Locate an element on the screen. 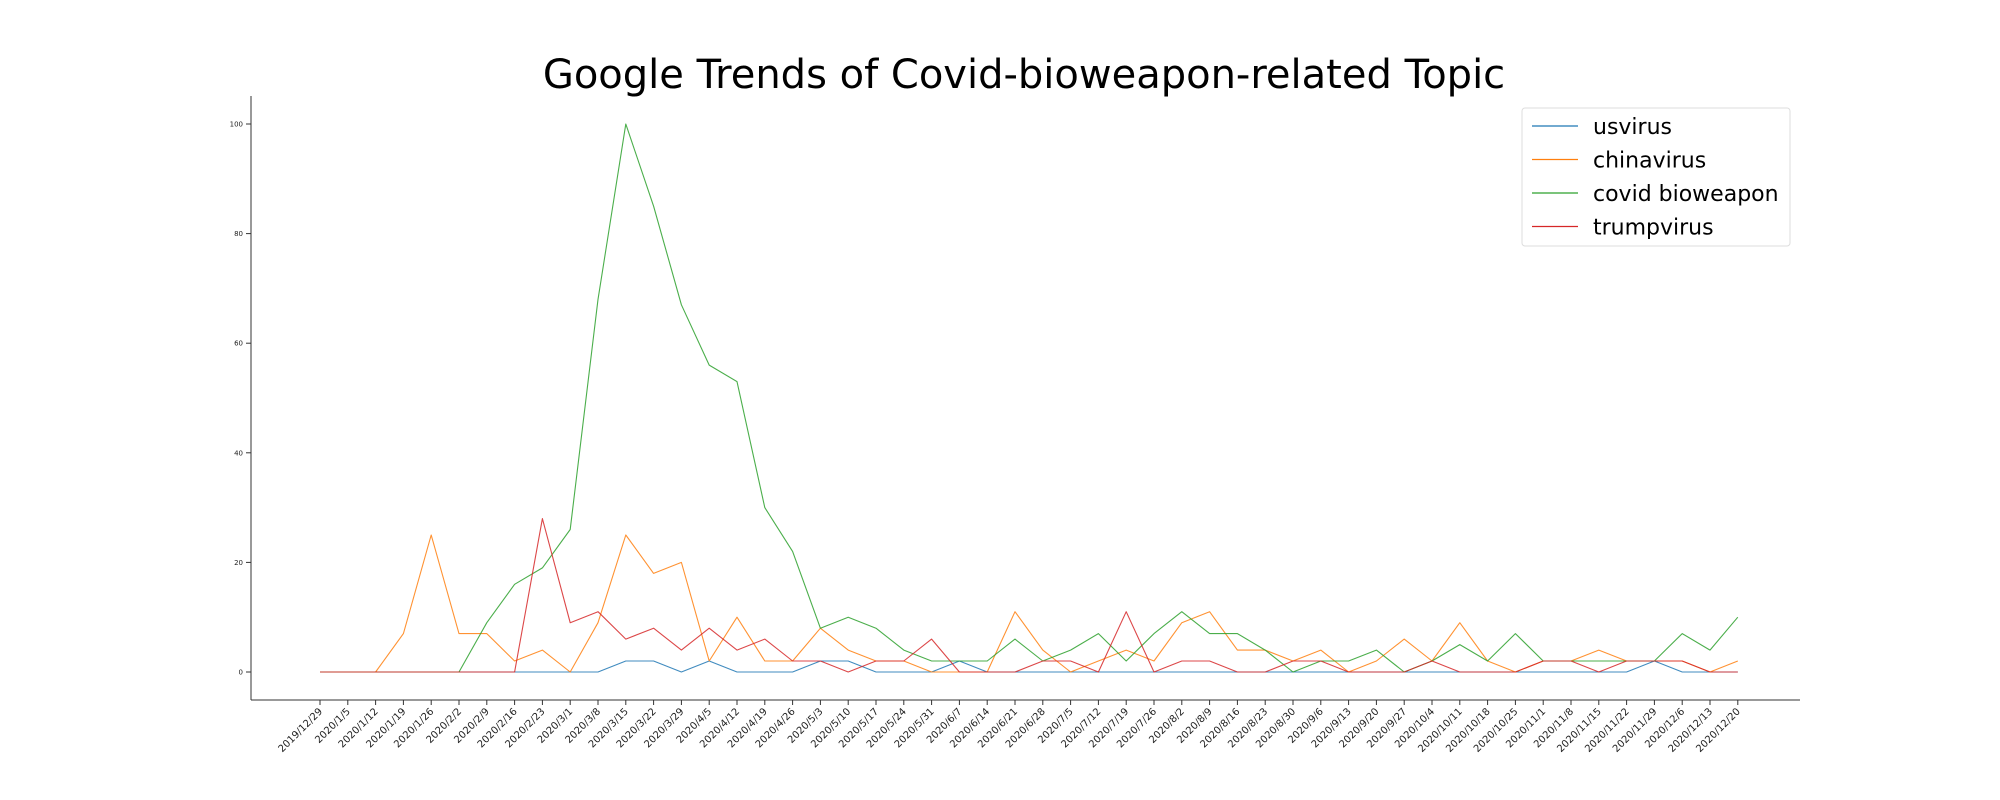  legend-label: trumpvirus is located at coordinates (1653, 228).